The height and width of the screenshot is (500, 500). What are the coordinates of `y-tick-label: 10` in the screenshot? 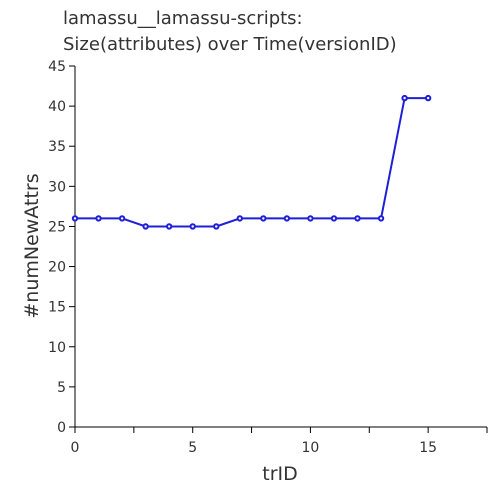 It's located at (57, 348).